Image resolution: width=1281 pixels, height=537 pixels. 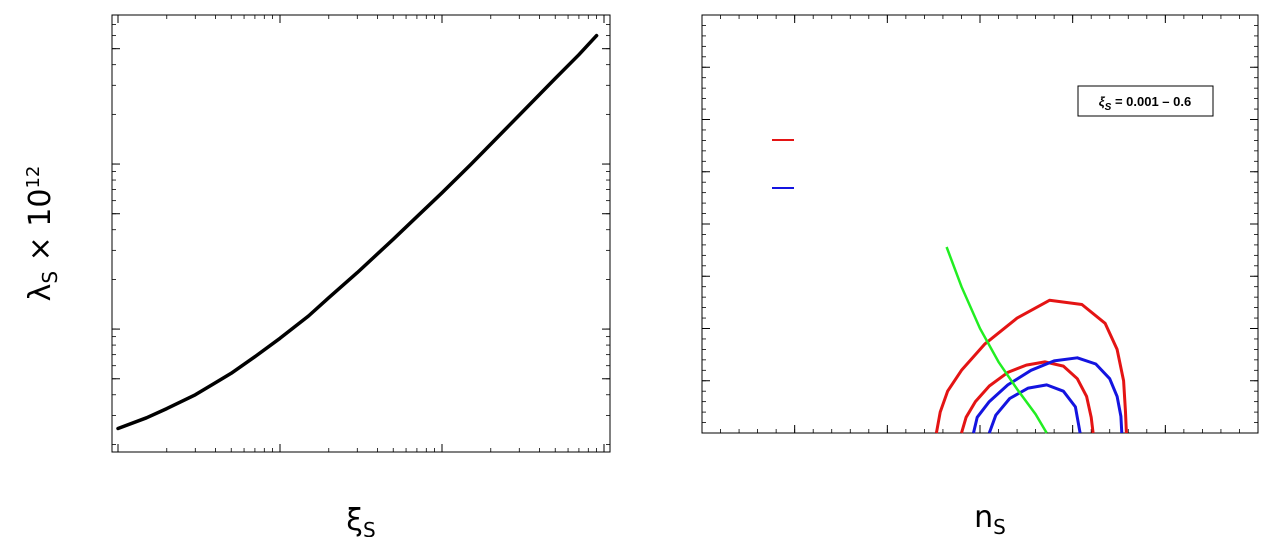 What do you see at coordinates (996, 340) in the screenshot?
I see `prediction-line` at bounding box center [996, 340].